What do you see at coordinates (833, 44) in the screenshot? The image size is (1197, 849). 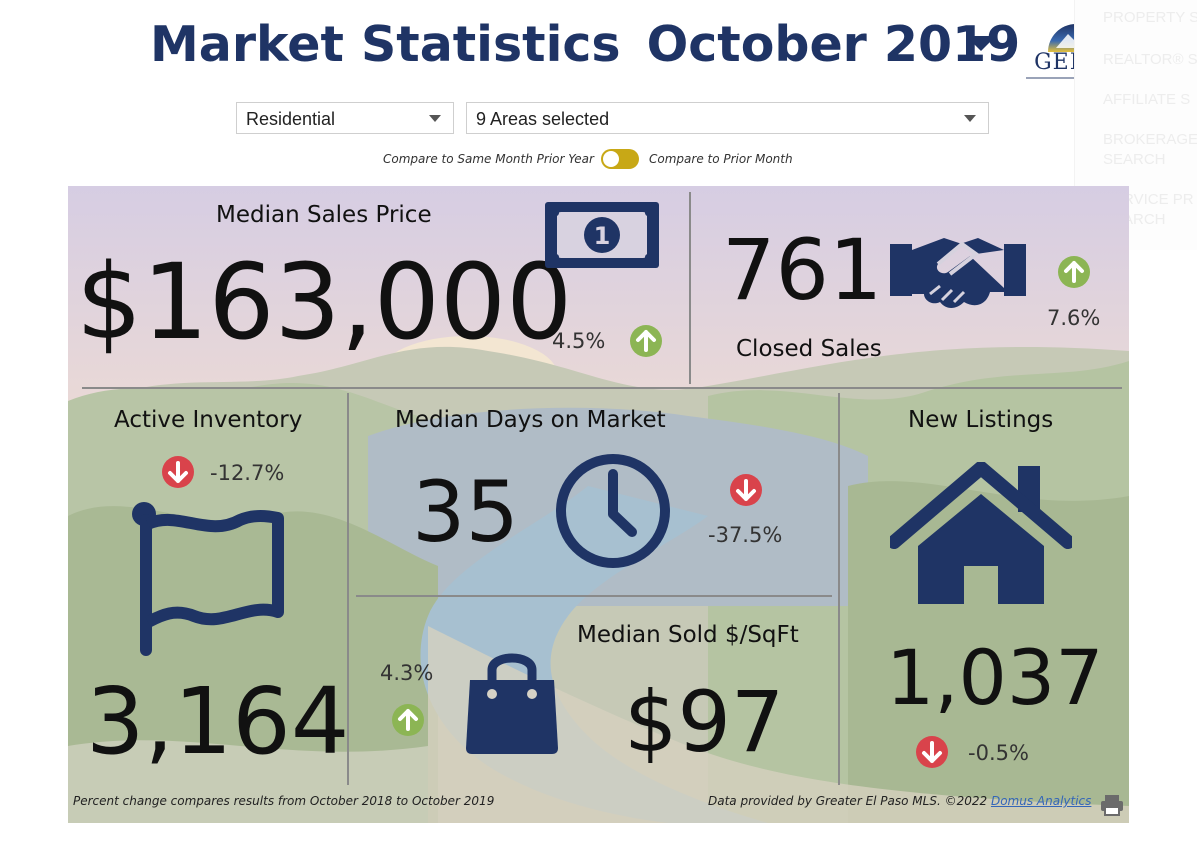 I see `month-label: October 2019` at bounding box center [833, 44].